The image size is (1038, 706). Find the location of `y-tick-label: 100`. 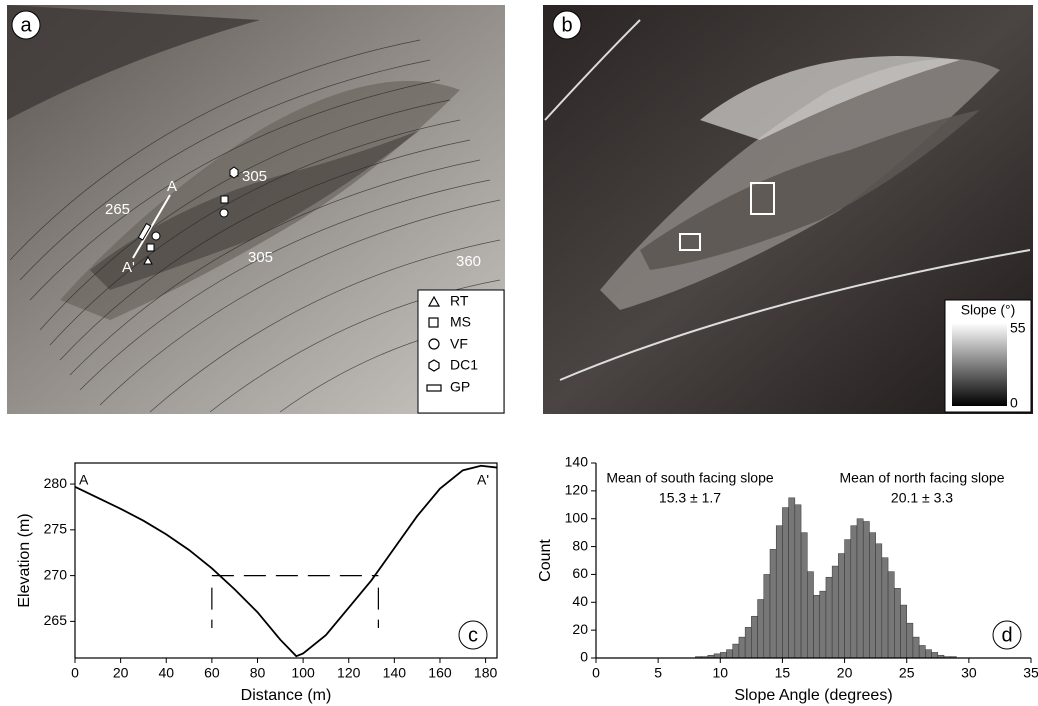

y-tick-label: 100 is located at coordinates (577, 517).